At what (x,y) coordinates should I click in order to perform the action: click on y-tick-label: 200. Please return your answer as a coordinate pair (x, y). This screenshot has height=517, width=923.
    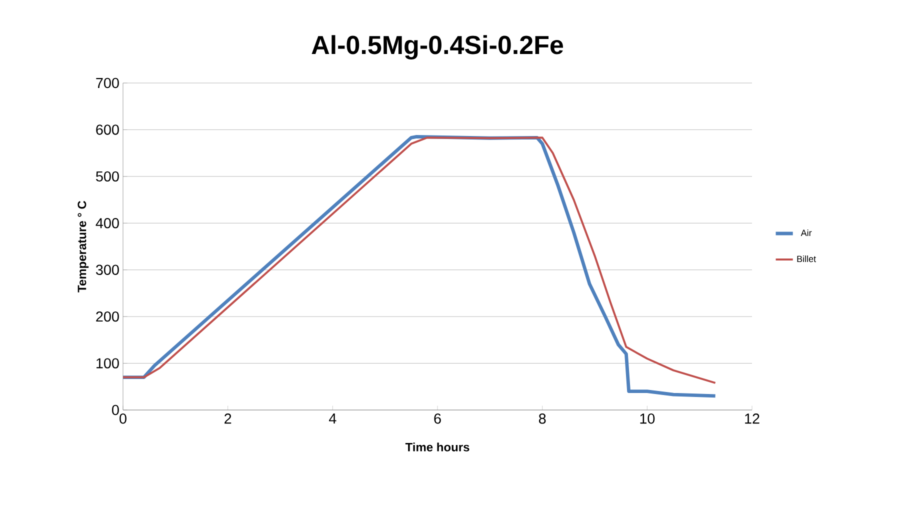
    Looking at the image, I should click on (107, 316).